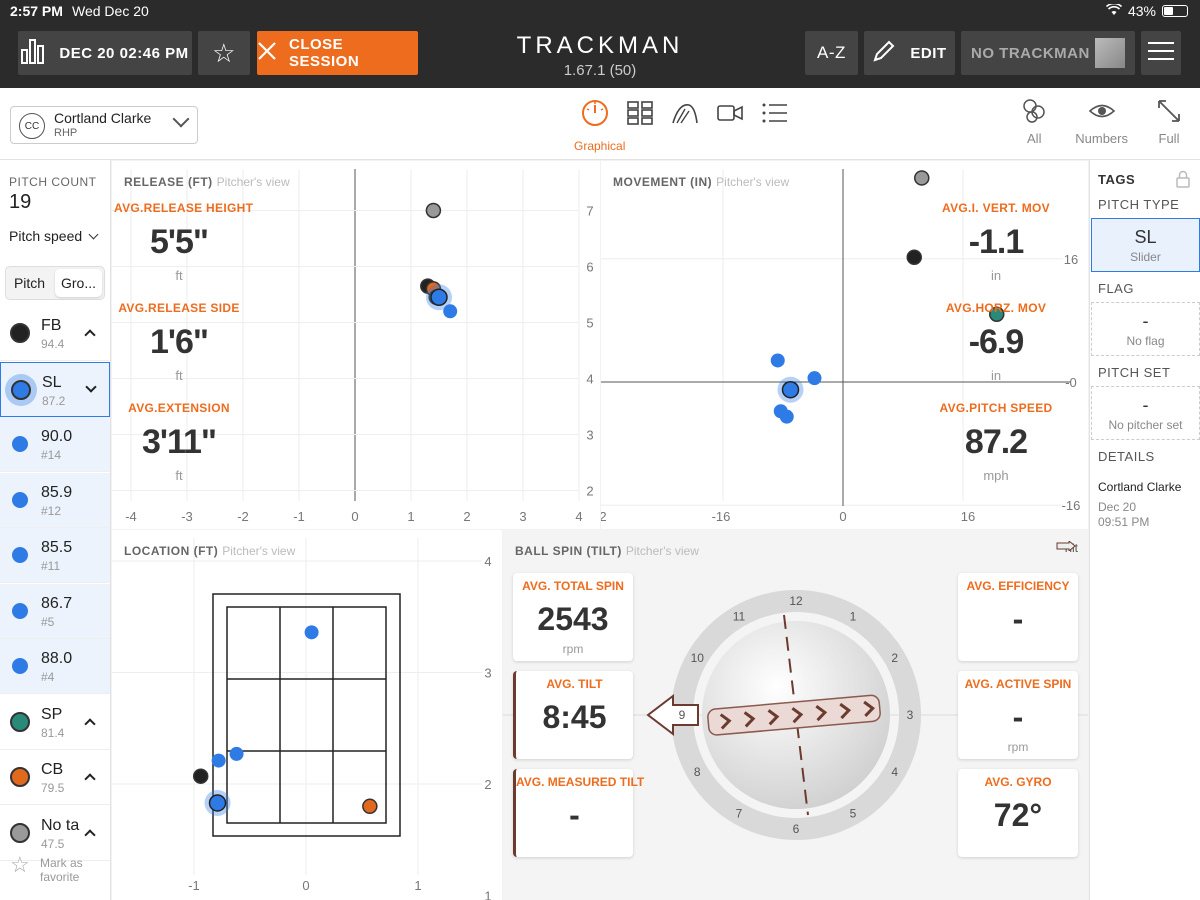  What do you see at coordinates (209, 551) in the screenshot?
I see `location-title: LOCATION (FT) Pitcher's view` at bounding box center [209, 551].